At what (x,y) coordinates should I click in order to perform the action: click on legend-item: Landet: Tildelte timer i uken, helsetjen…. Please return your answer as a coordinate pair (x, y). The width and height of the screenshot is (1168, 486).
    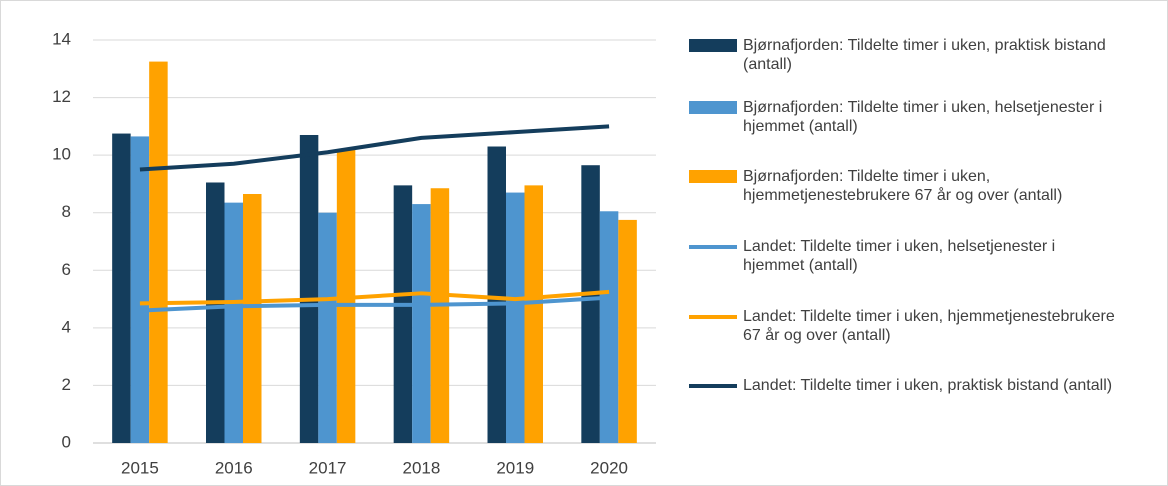
    Looking at the image, I should click on (904, 256).